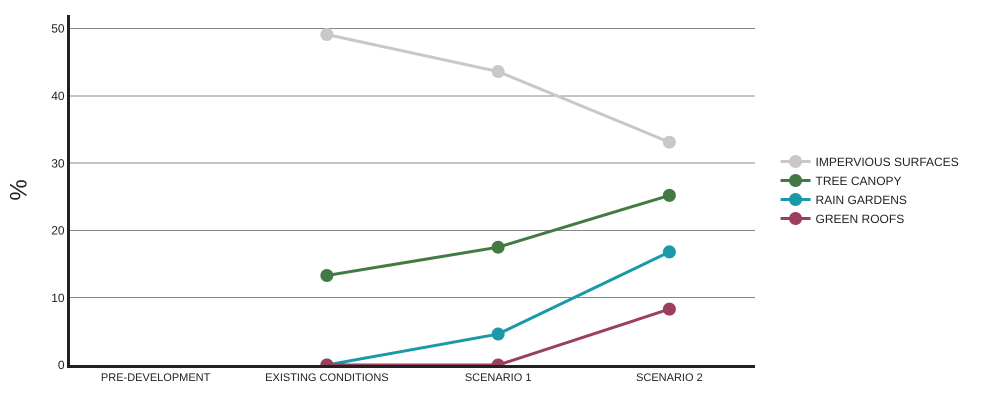  Describe the element at coordinates (861, 200) in the screenshot. I see `legend-label: RAIN GARDENS` at that location.